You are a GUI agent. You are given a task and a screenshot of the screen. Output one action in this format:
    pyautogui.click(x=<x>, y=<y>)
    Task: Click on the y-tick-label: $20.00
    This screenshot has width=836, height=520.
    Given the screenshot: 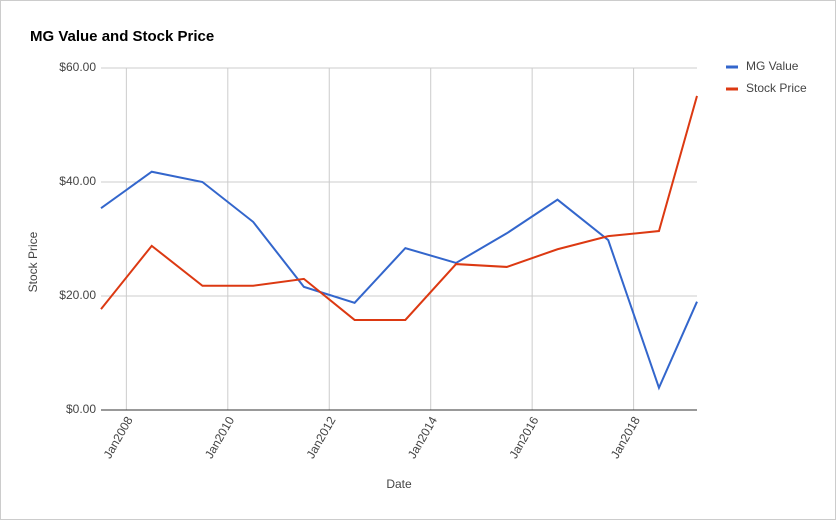 What is the action you would take?
    pyautogui.click(x=77, y=295)
    